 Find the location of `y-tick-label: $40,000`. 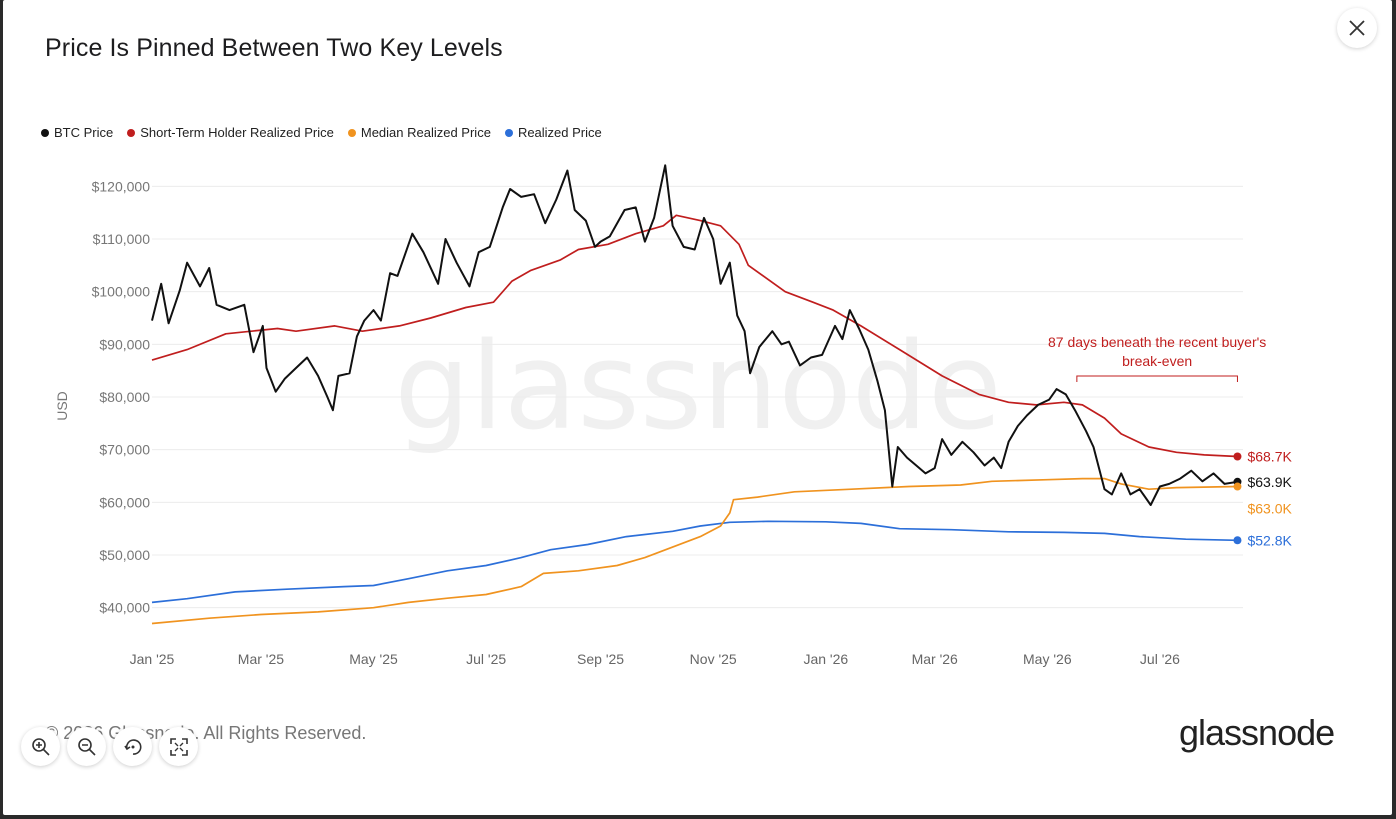

y-tick-label: $40,000 is located at coordinates (124, 608).